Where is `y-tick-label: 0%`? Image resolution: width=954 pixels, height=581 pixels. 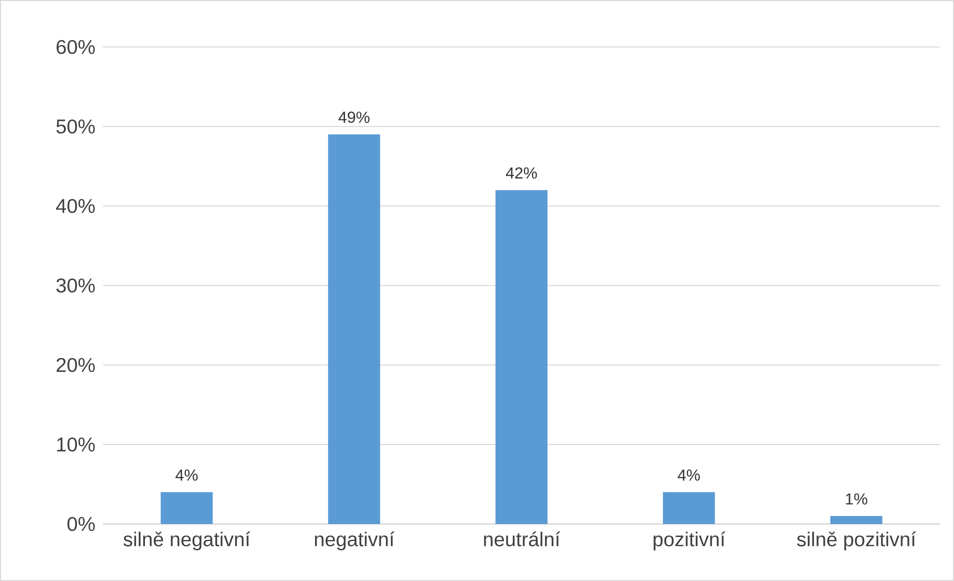
y-tick-label: 0% is located at coordinates (81, 524).